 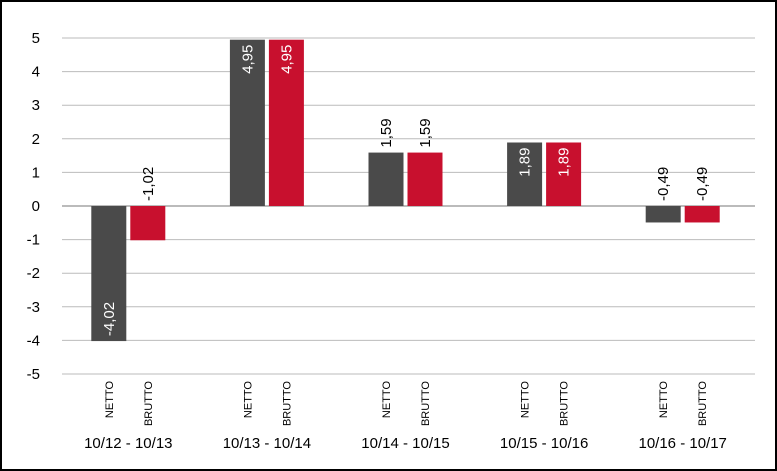 I want to click on y-tick-label: -1, so click(x=33, y=240).